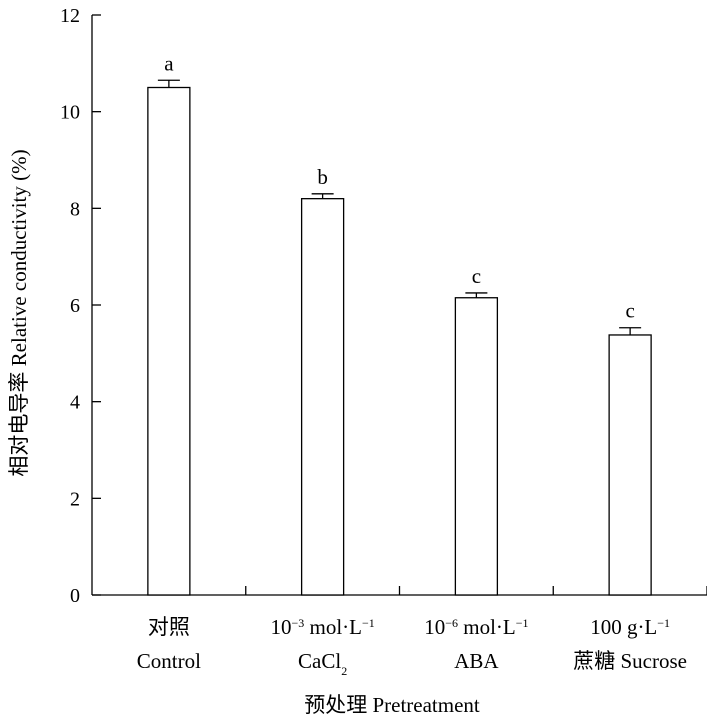 This screenshot has width=707, height=723. Describe the element at coordinates (399, 591) in the screenshot. I see `x-axis` at that location.